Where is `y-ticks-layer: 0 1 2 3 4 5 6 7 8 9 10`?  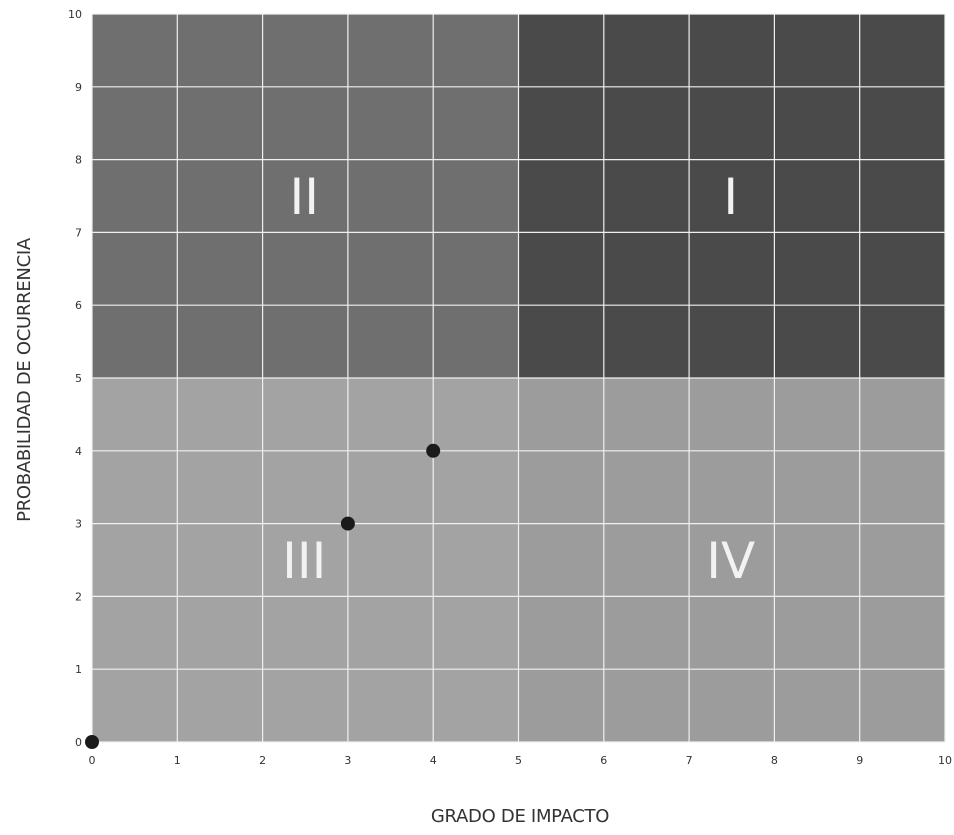 y-ticks-layer: 0 1 2 3 4 5 6 7 8 9 10 is located at coordinates (75, 378).